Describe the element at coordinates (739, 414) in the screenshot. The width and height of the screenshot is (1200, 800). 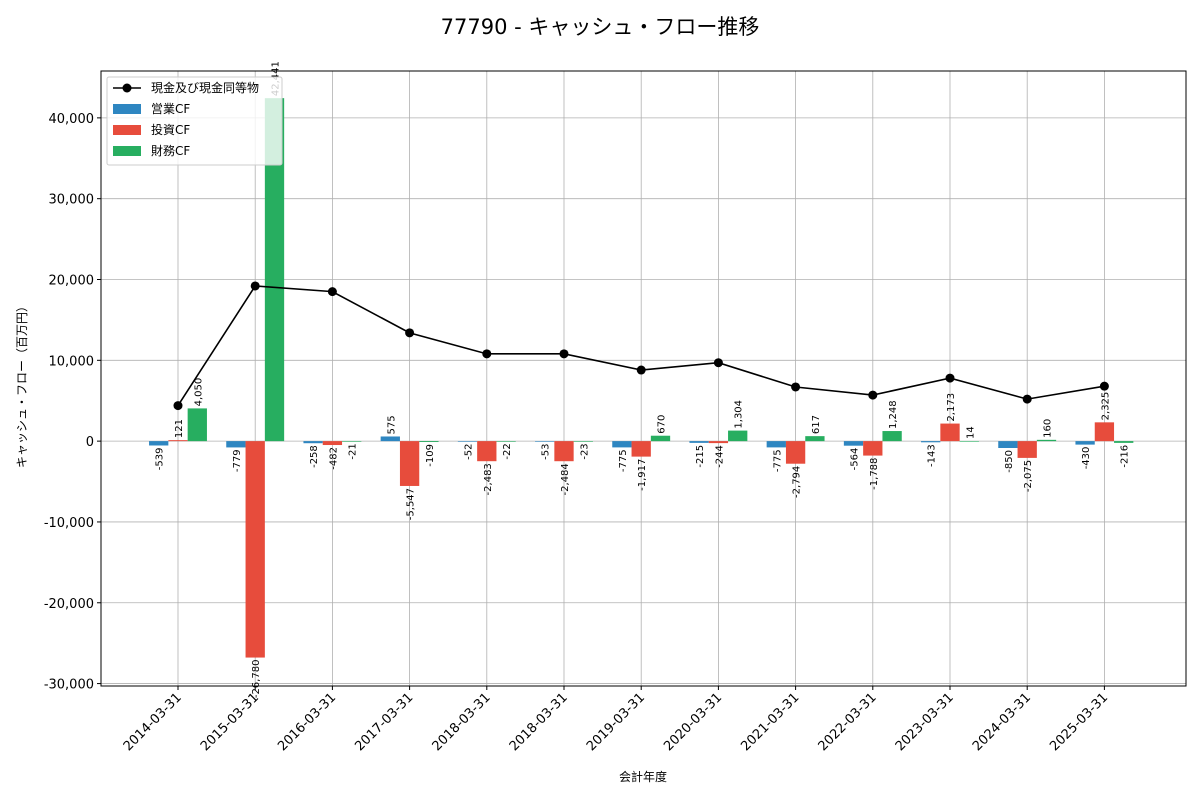
I see `bar-value-label: 1,304` at that location.